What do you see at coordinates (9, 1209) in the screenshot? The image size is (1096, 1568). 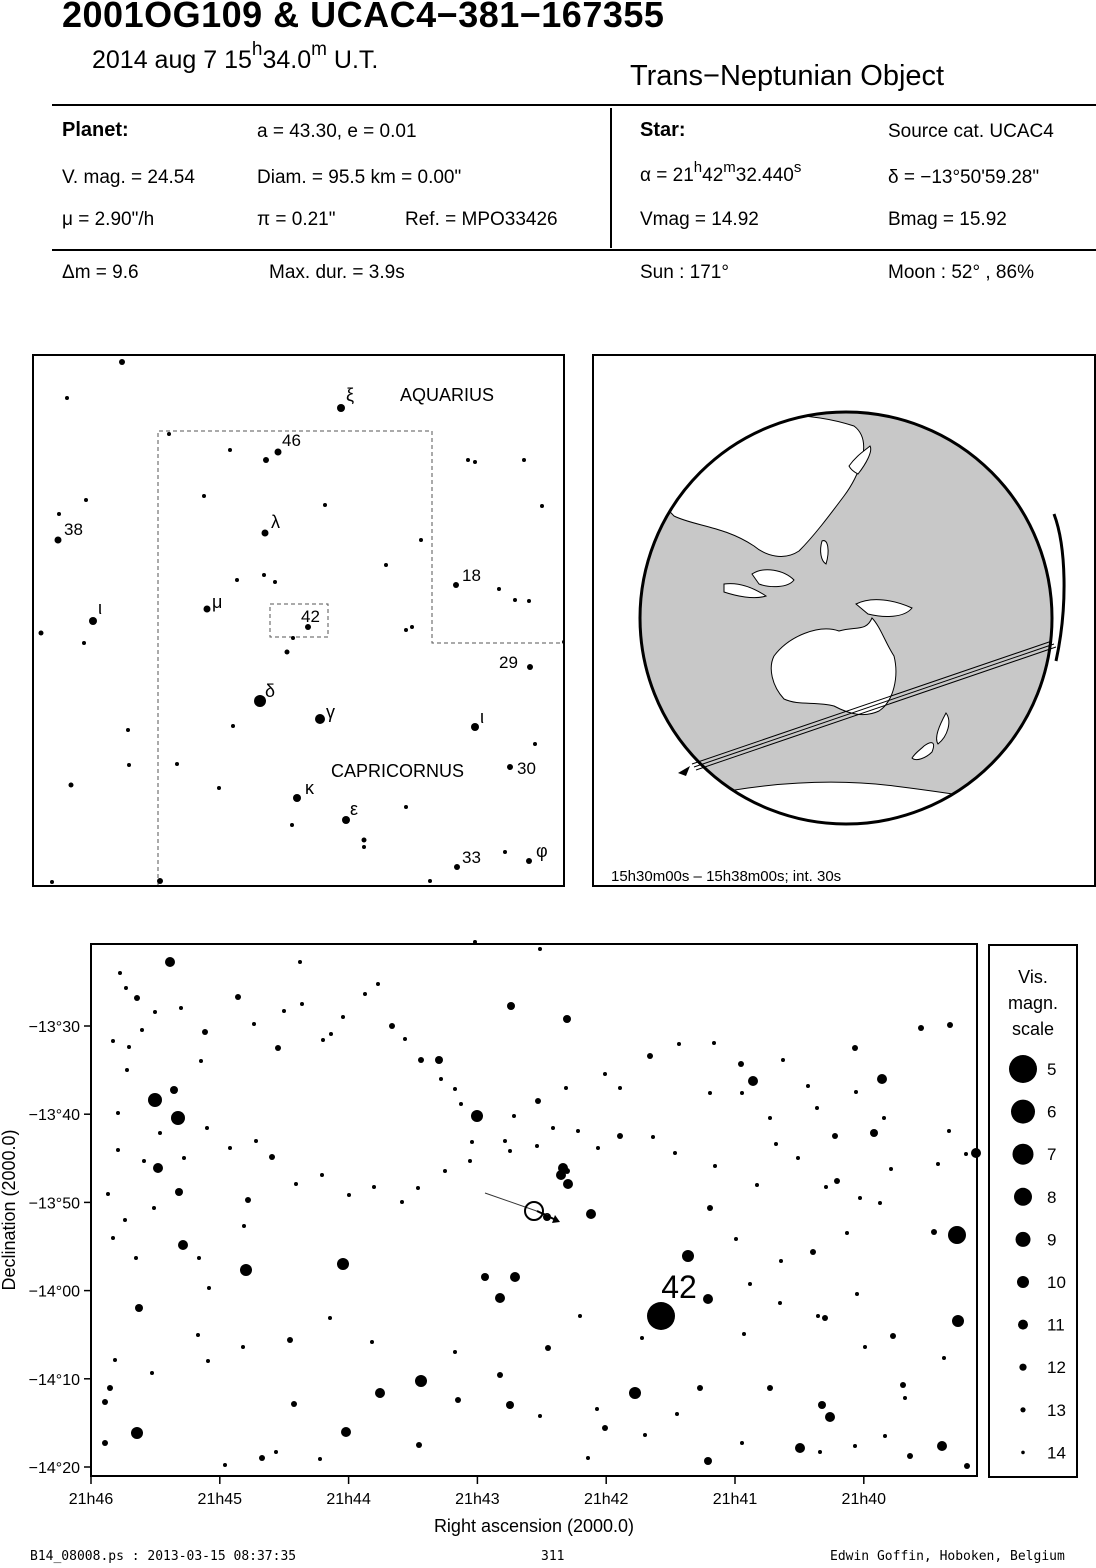 I see `y-axis-label: Declination (2000.0)` at bounding box center [9, 1209].